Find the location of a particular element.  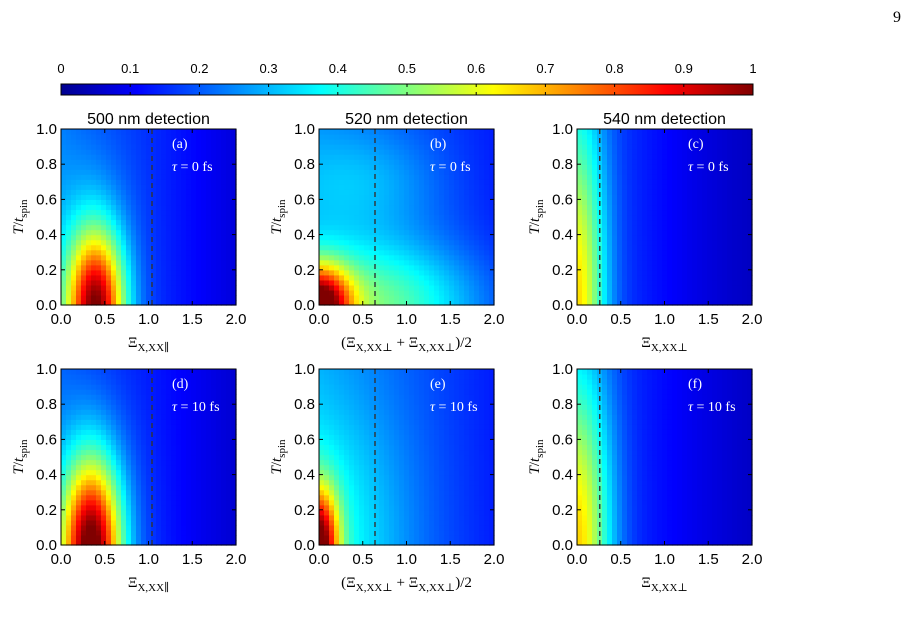

x-label-sub: X,XX⊥ is located at coordinates (669, 348).